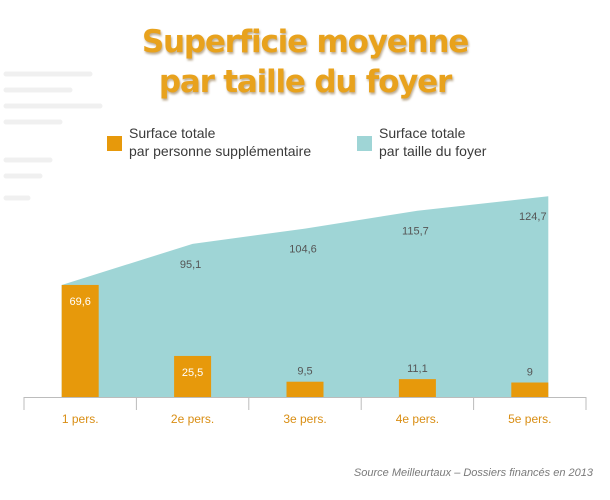 The height and width of the screenshot is (500, 610). Describe the element at coordinates (415, 232) in the screenshot. I see `area-label-4: 115,7` at that location.